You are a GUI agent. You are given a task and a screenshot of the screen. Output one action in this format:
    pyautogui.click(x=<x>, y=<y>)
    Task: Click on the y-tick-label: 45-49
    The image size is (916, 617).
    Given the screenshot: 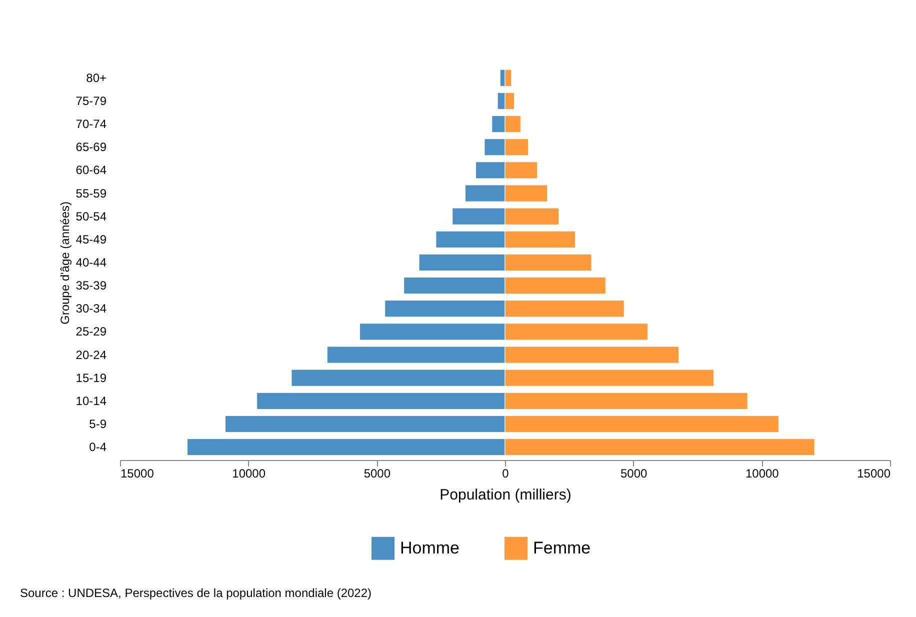 What is the action you would take?
    pyautogui.click(x=91, y=239)
    